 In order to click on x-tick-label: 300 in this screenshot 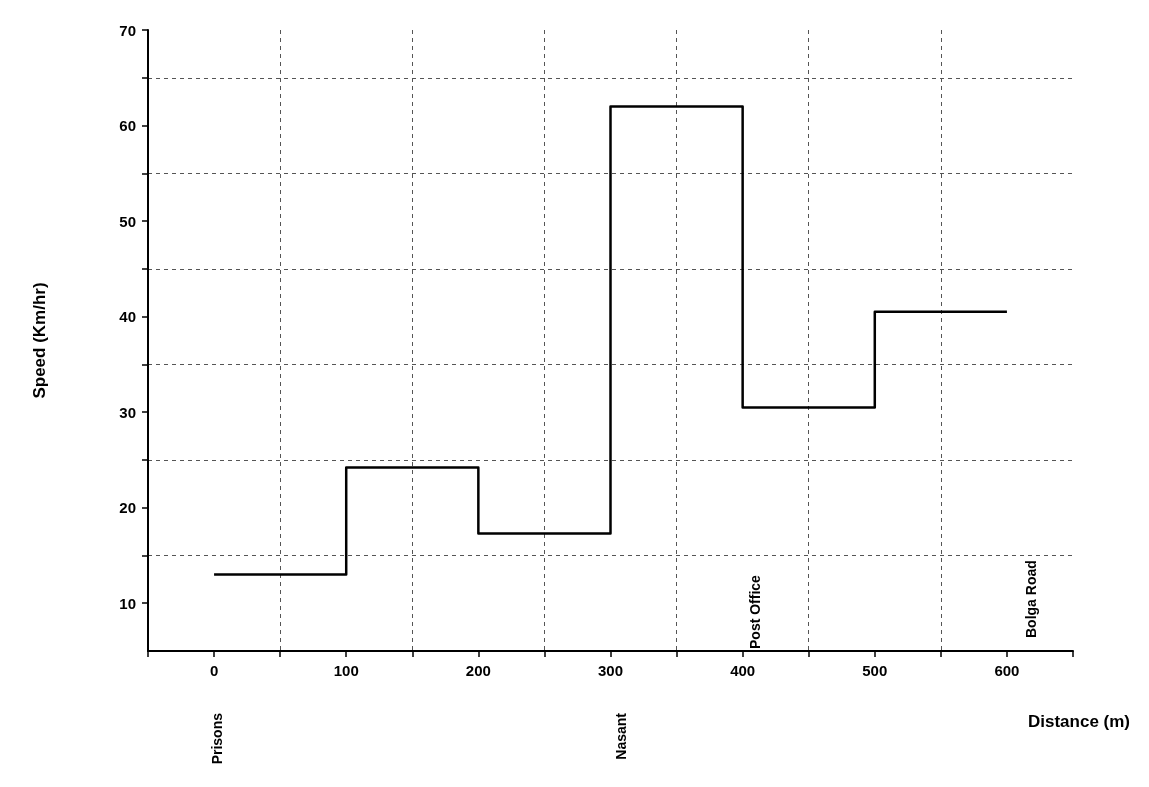, I will do `click(610, 670)`.